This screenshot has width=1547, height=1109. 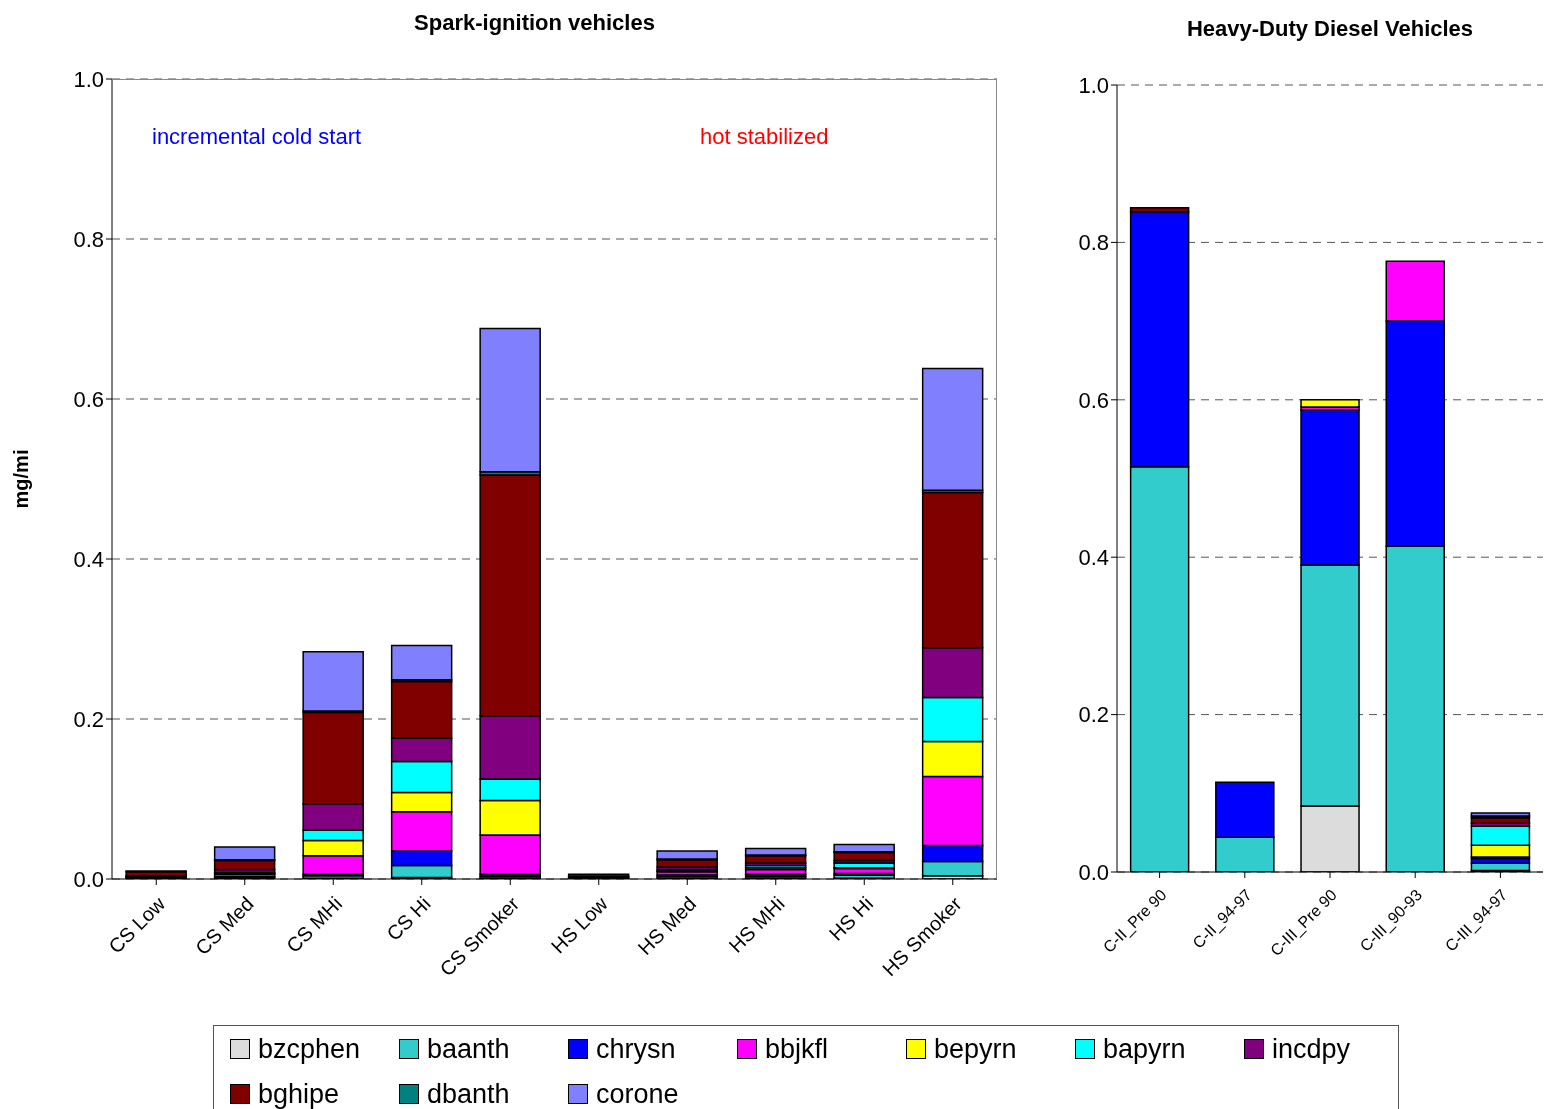 I want to click on x-tick-label: HS Hi, so click(x=851, y=918).